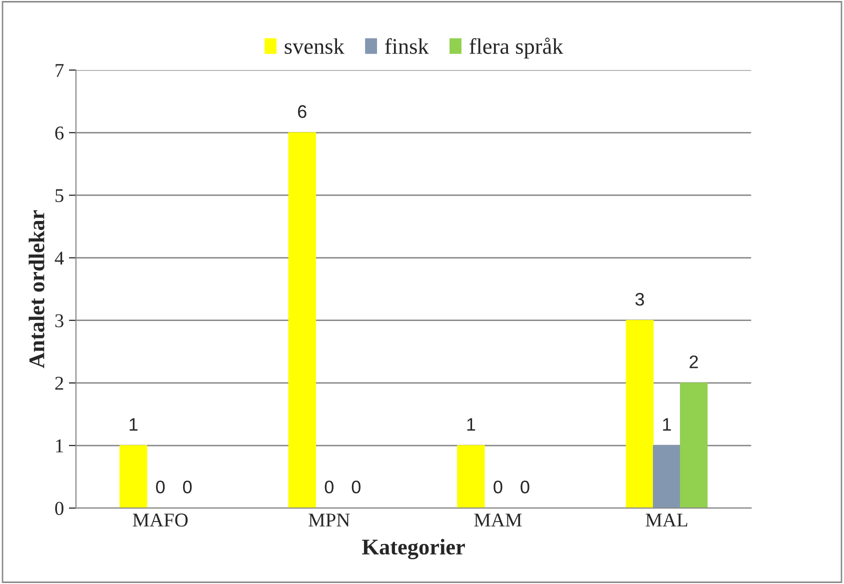 The width and height of the screenshot is (844, 584). Describe the element at coordinates (407, 46) in the screenshot. I see `legend-label: finsk` at that location.